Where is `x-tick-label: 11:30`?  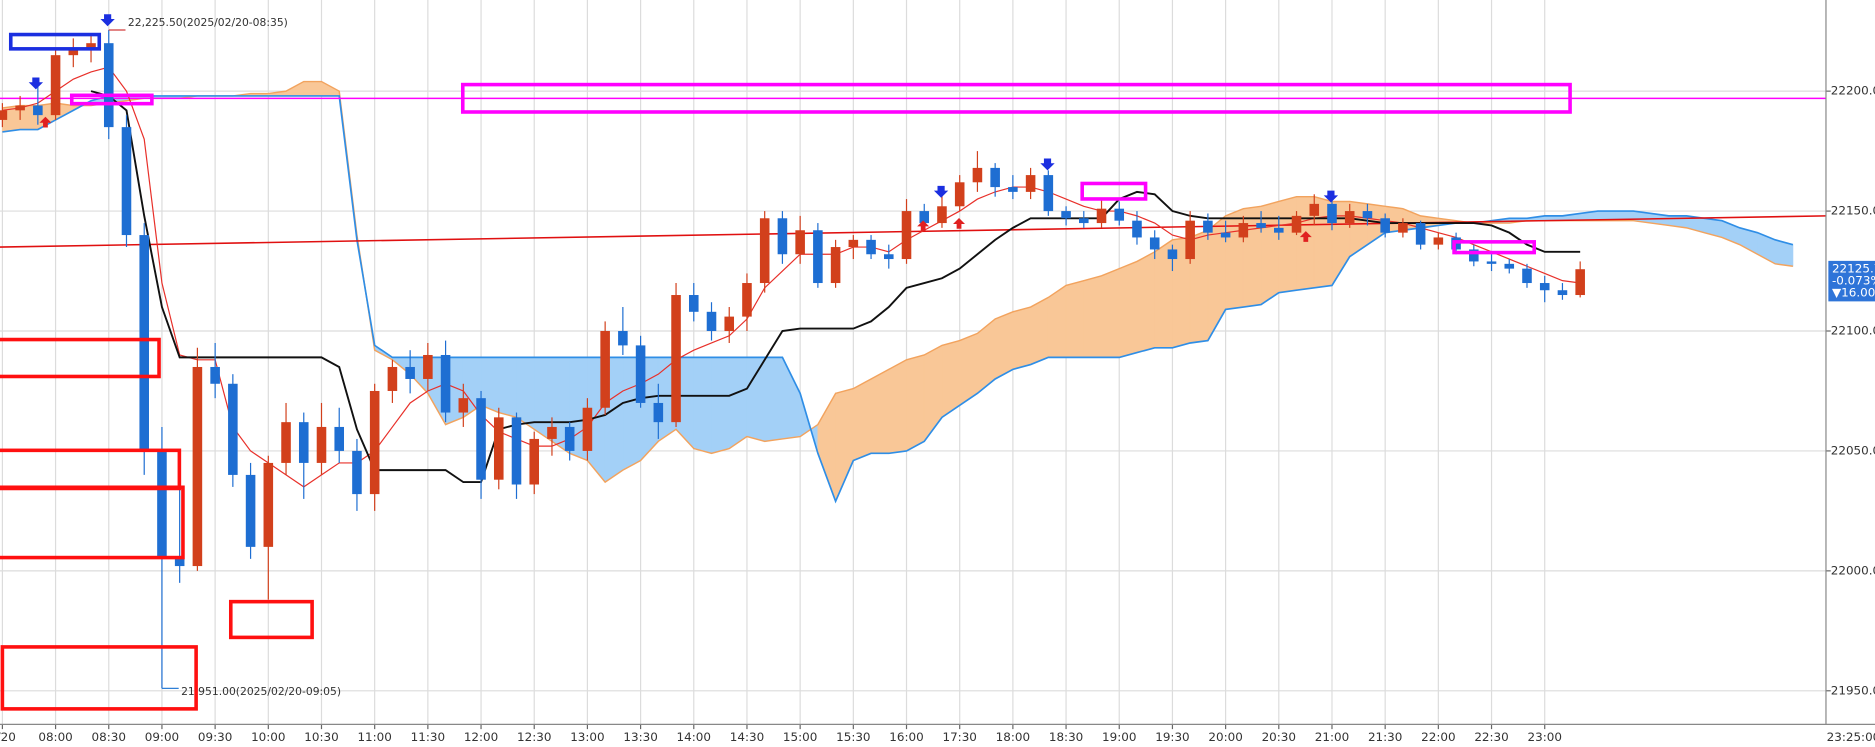 x-tick-label: 11:30 is located at coordinates (428, 737).